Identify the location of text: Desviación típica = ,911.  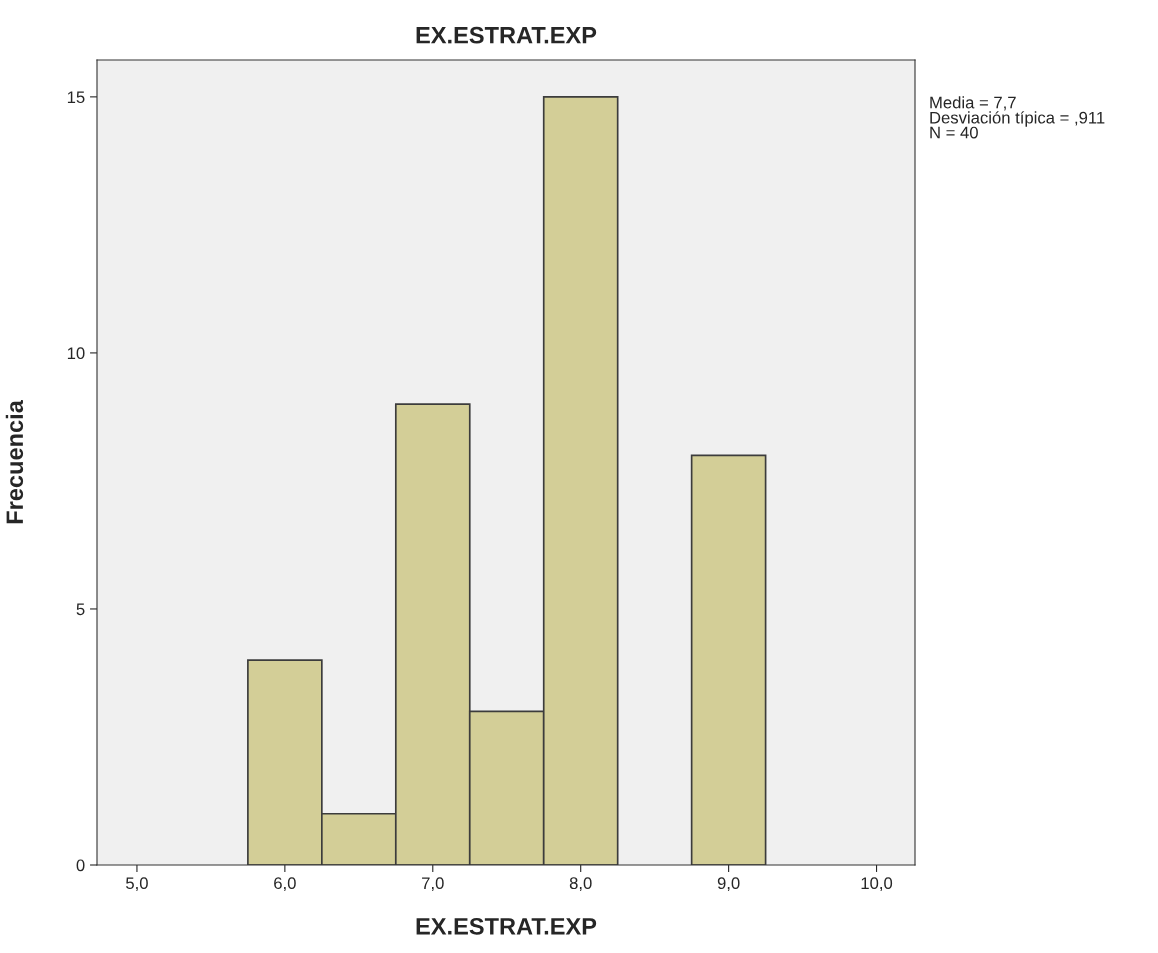
(1017, 119).